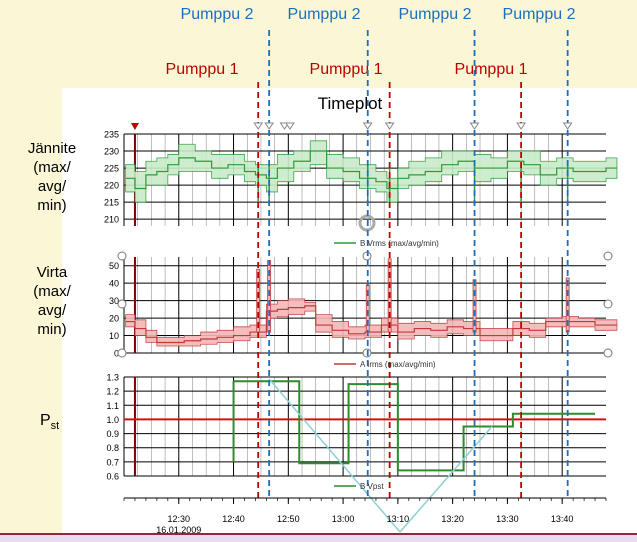 The height and width of the screenshot is (542, 637). What do you see at coordinates (446, 479) in the screenshot?
I see `selection-guide-right` at bounding box center [446, 479].